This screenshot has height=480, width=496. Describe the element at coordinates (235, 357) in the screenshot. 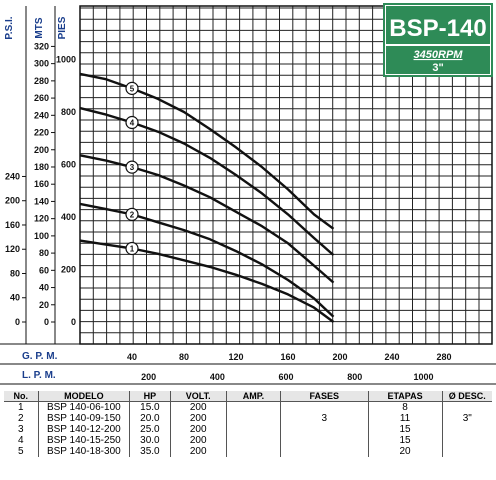

I see `gpm-tick-label: 120` at that location.